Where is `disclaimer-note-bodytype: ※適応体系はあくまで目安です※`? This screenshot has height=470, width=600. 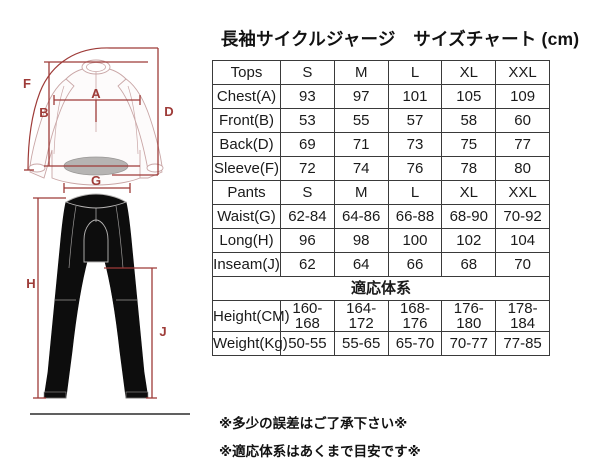 disclaimer-note-bodytype: ※適応体系はあくまで目安です※ is located at coordinates (320, 451).